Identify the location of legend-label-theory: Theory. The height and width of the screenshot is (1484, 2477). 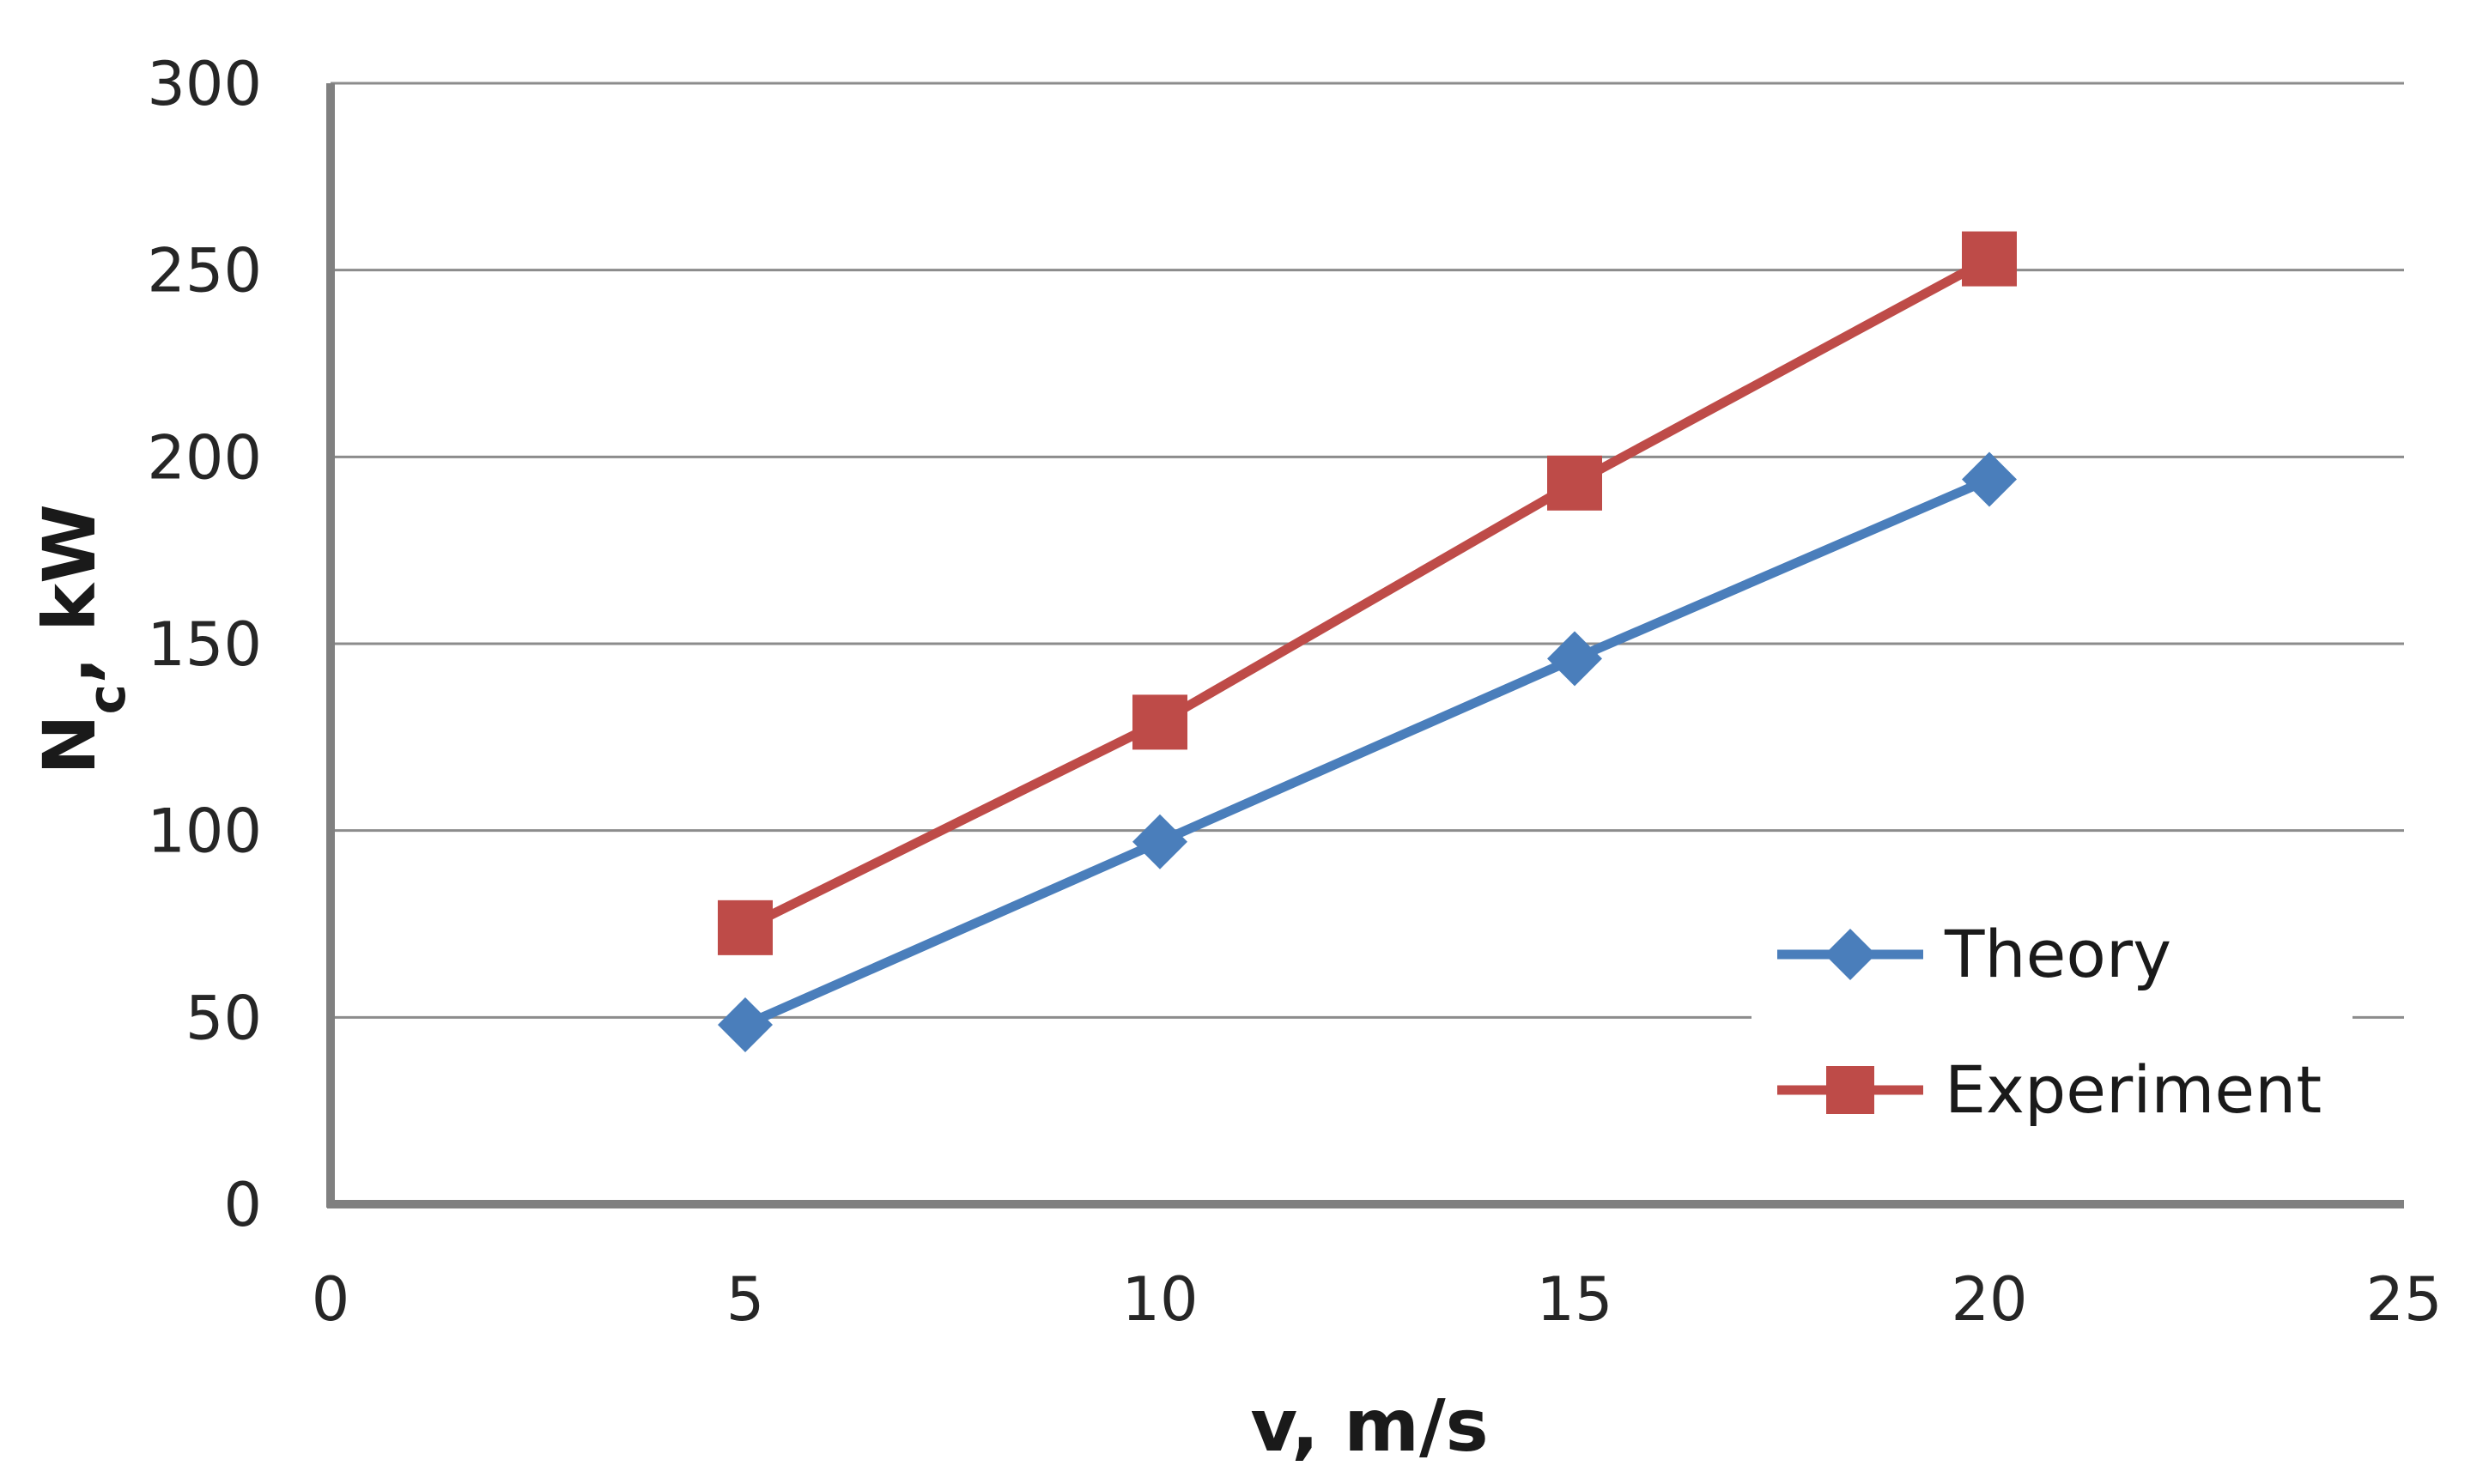
(2057, 954).